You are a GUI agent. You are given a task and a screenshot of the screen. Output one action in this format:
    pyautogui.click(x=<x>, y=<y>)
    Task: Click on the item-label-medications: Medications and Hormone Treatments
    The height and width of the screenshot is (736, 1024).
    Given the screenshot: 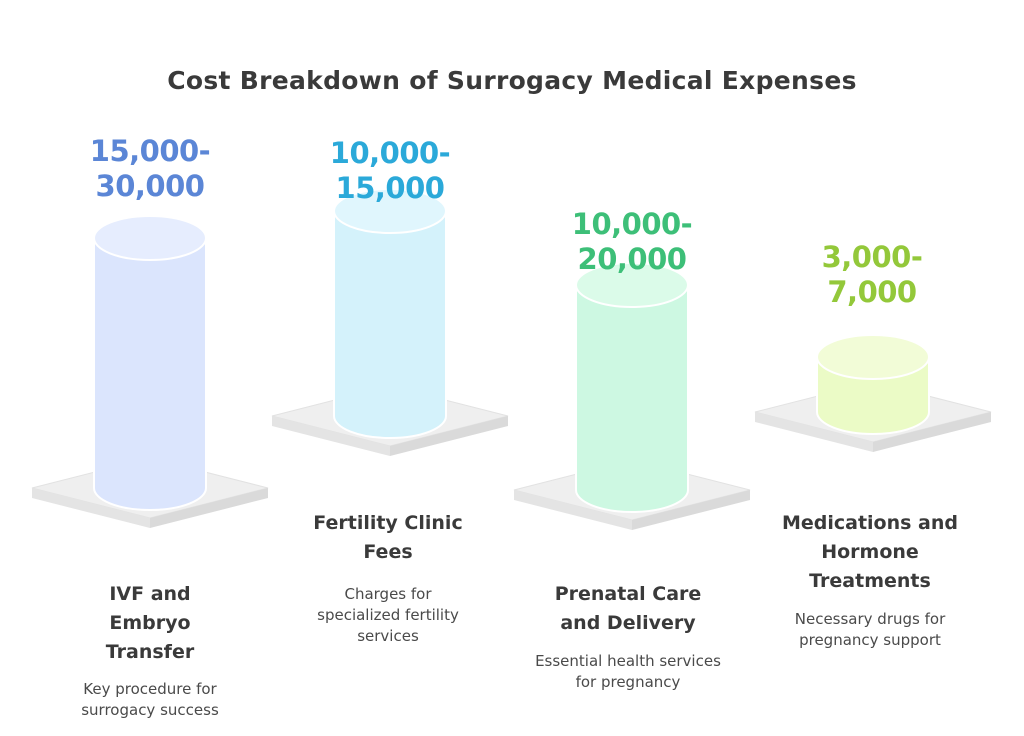 What is the action you would take?
    pyautogui.click(x=870, y=552)
    